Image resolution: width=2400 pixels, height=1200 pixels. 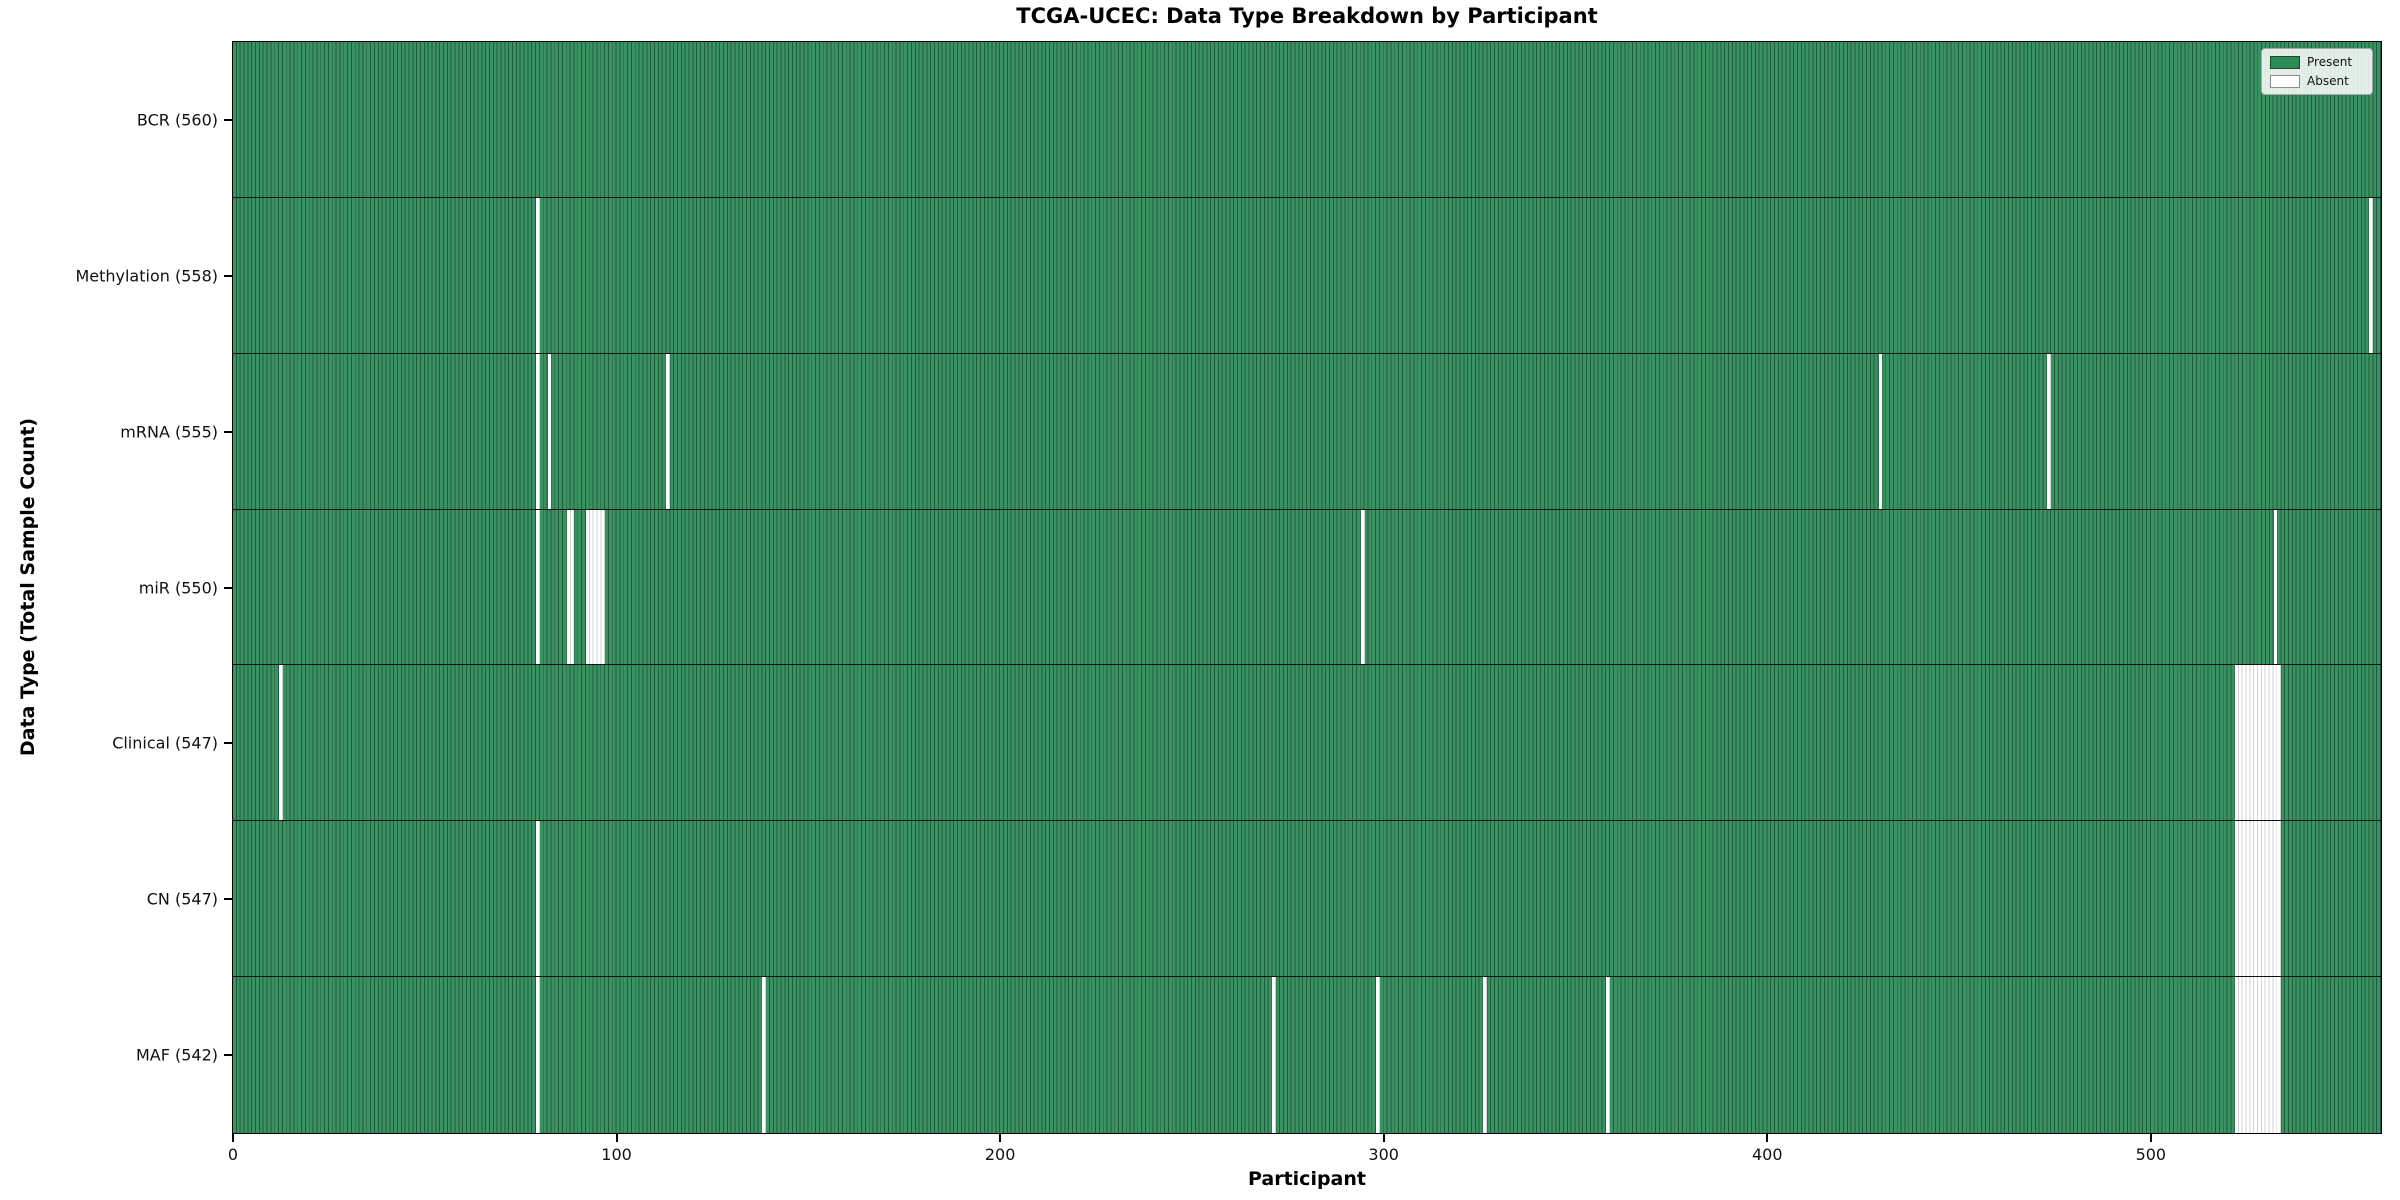 I want to click on row-BCR, so click(x=1307, y=120).